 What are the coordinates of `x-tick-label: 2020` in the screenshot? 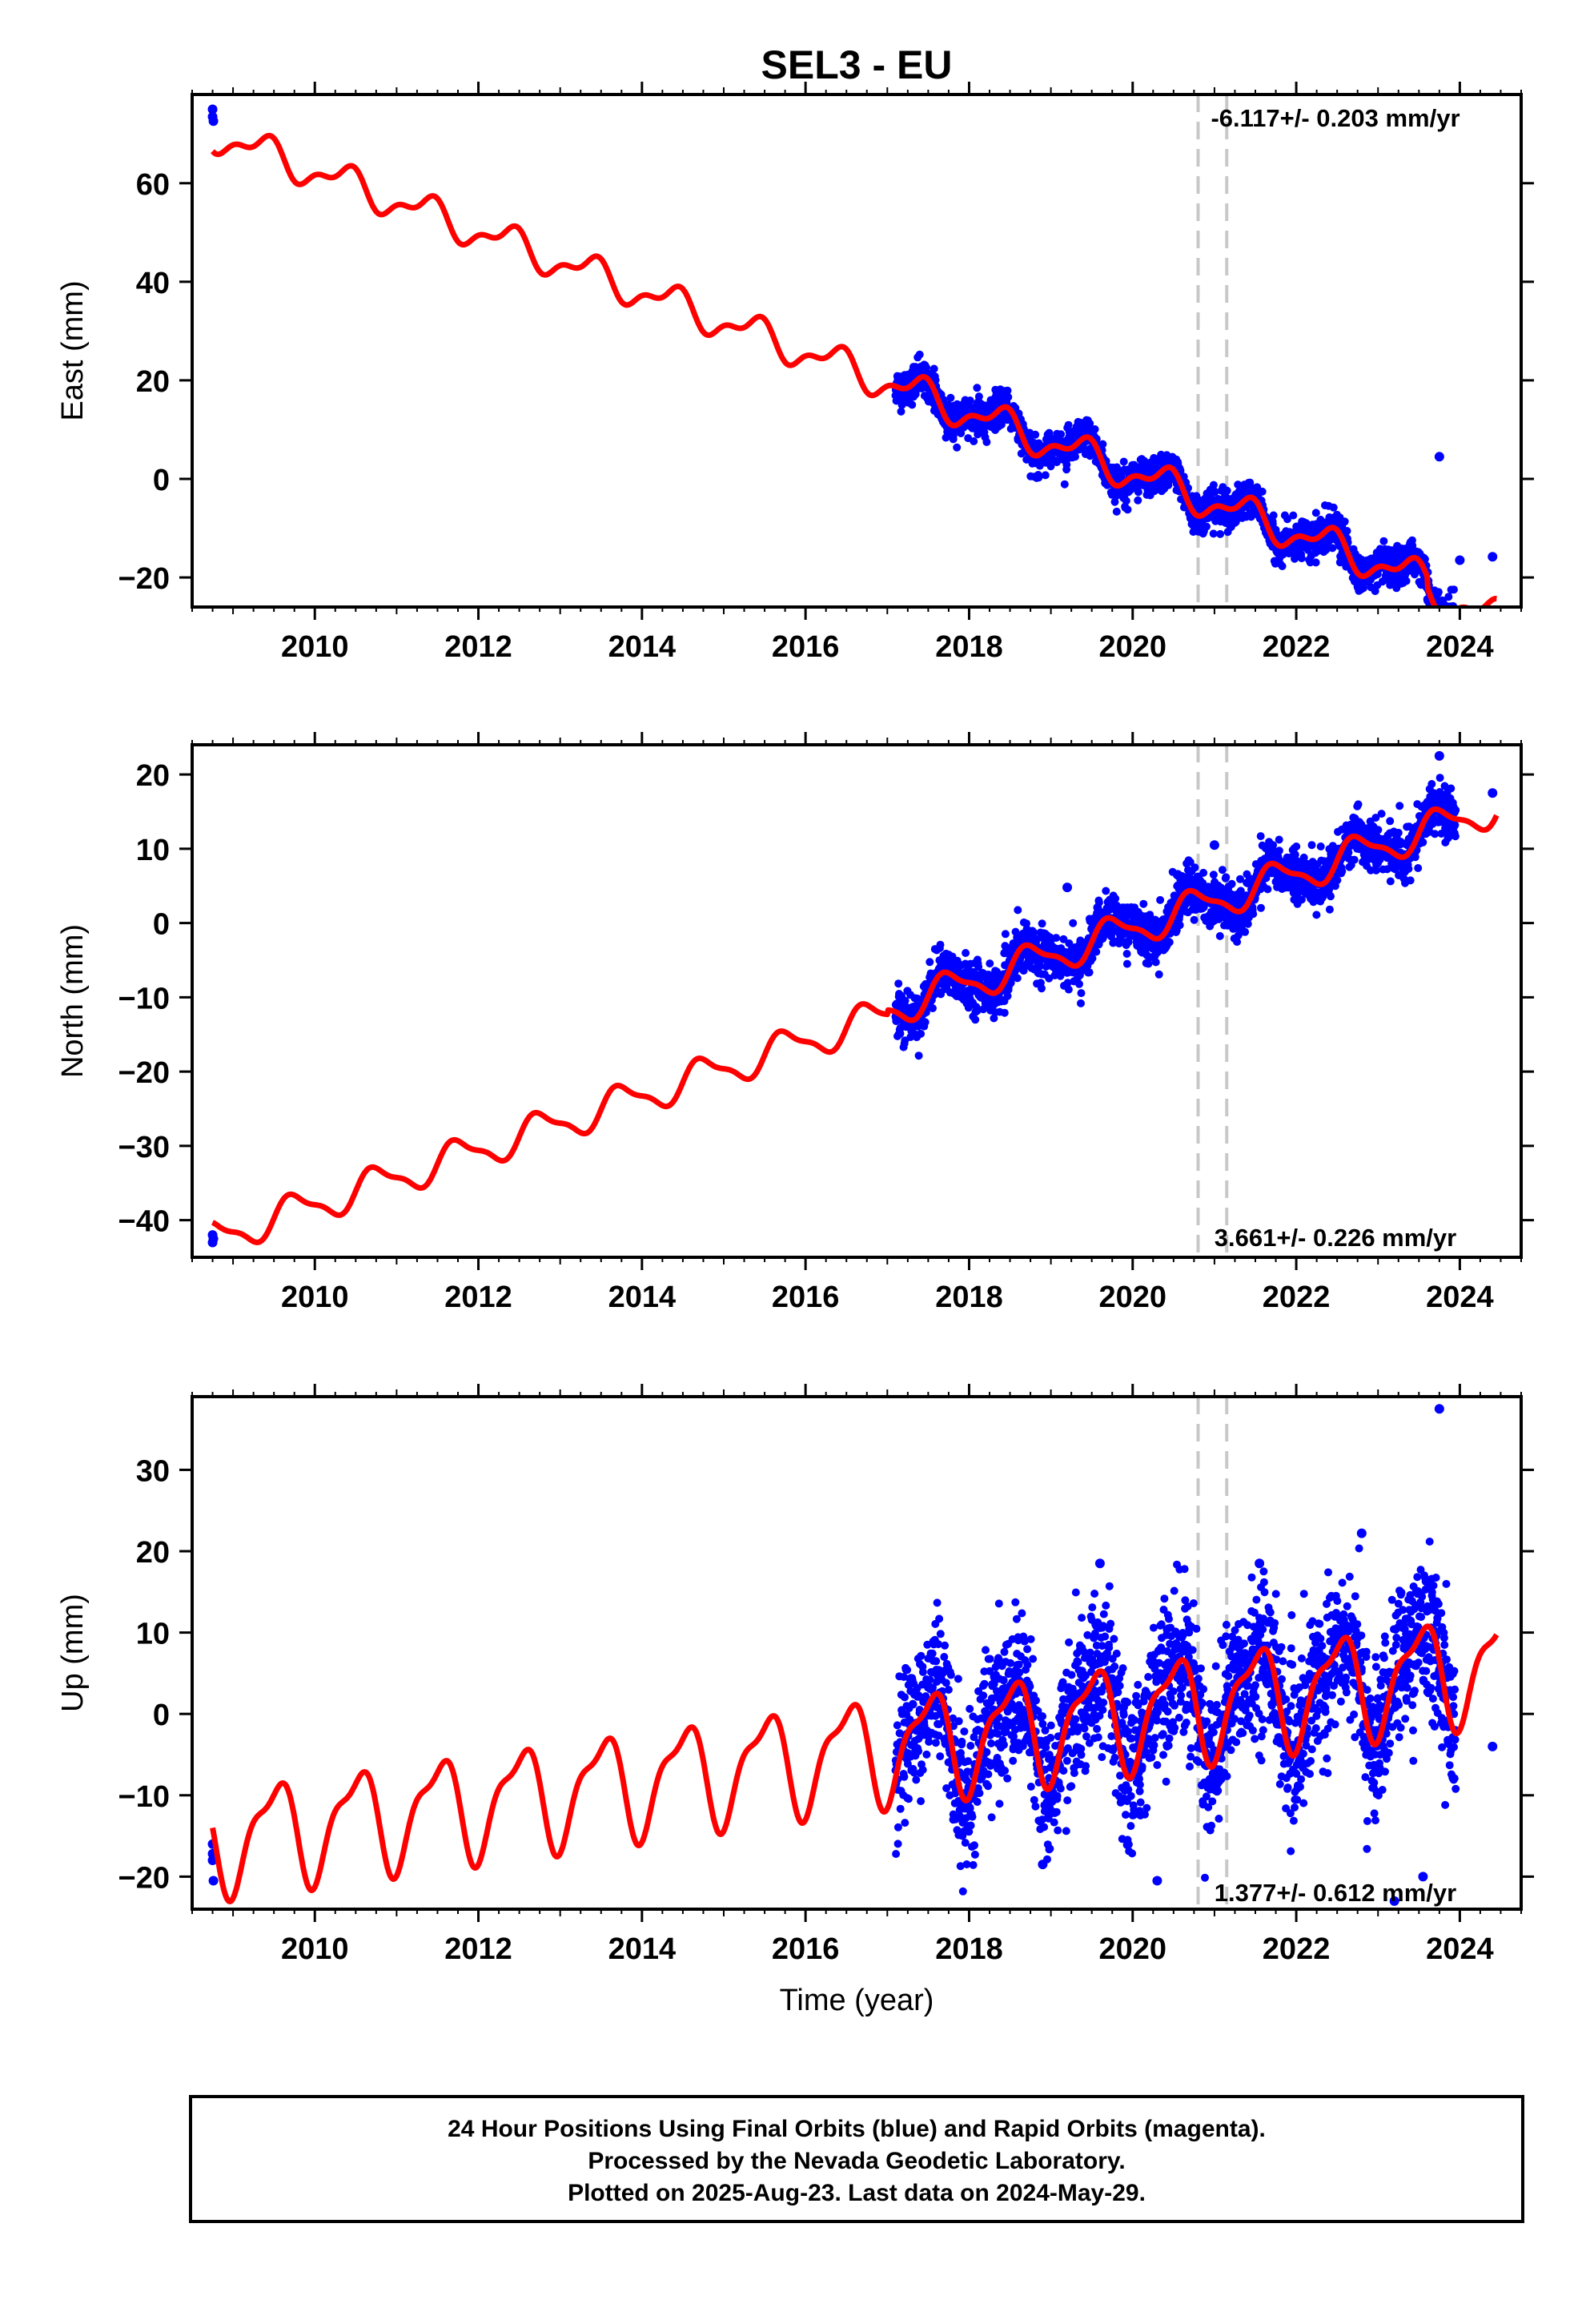 It's located at (1132, 647).